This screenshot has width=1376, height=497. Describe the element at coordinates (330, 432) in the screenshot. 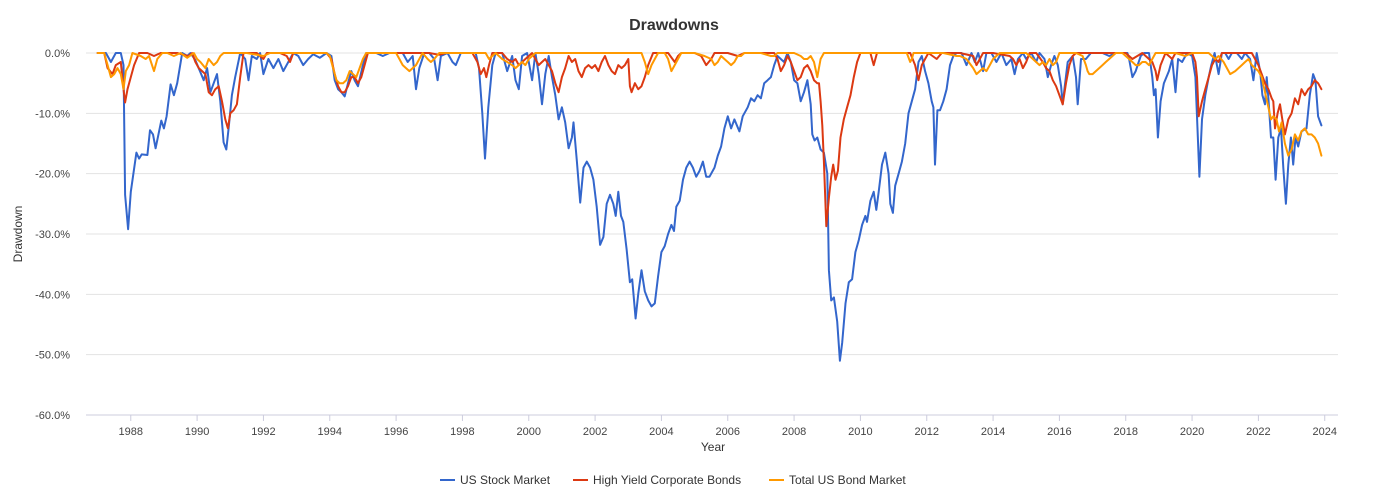

I see `x-tick-label: 1994` at that location.